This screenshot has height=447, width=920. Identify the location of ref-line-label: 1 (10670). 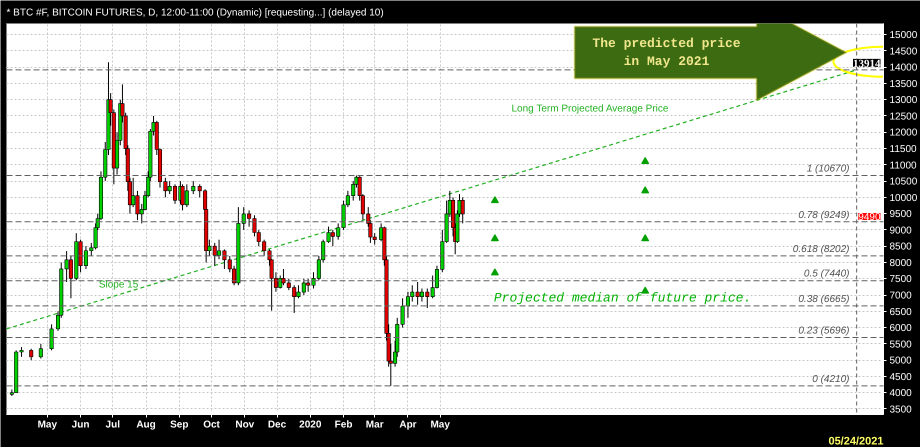
(828, 169).